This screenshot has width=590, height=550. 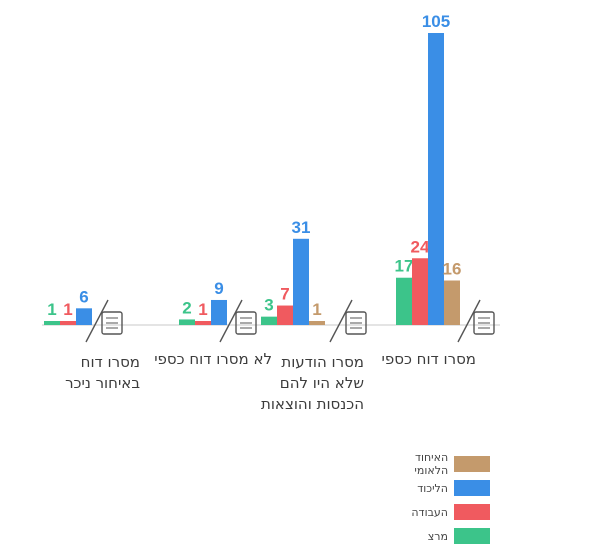 I want to click on legend-item: הליכוד, so click(x=434, y=488).